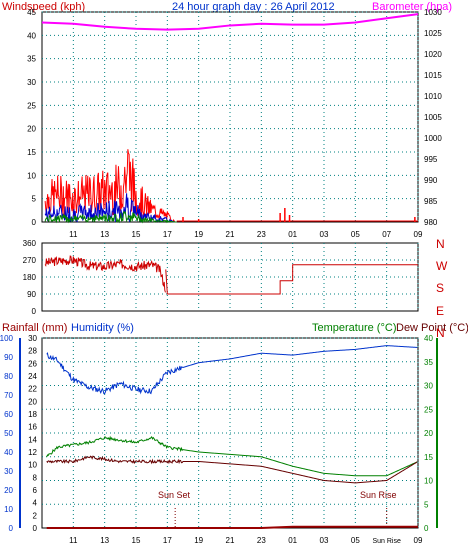 The width and height of the screenshot is (468, 555). I want to click on compass-tick: S, so click(440, 288).